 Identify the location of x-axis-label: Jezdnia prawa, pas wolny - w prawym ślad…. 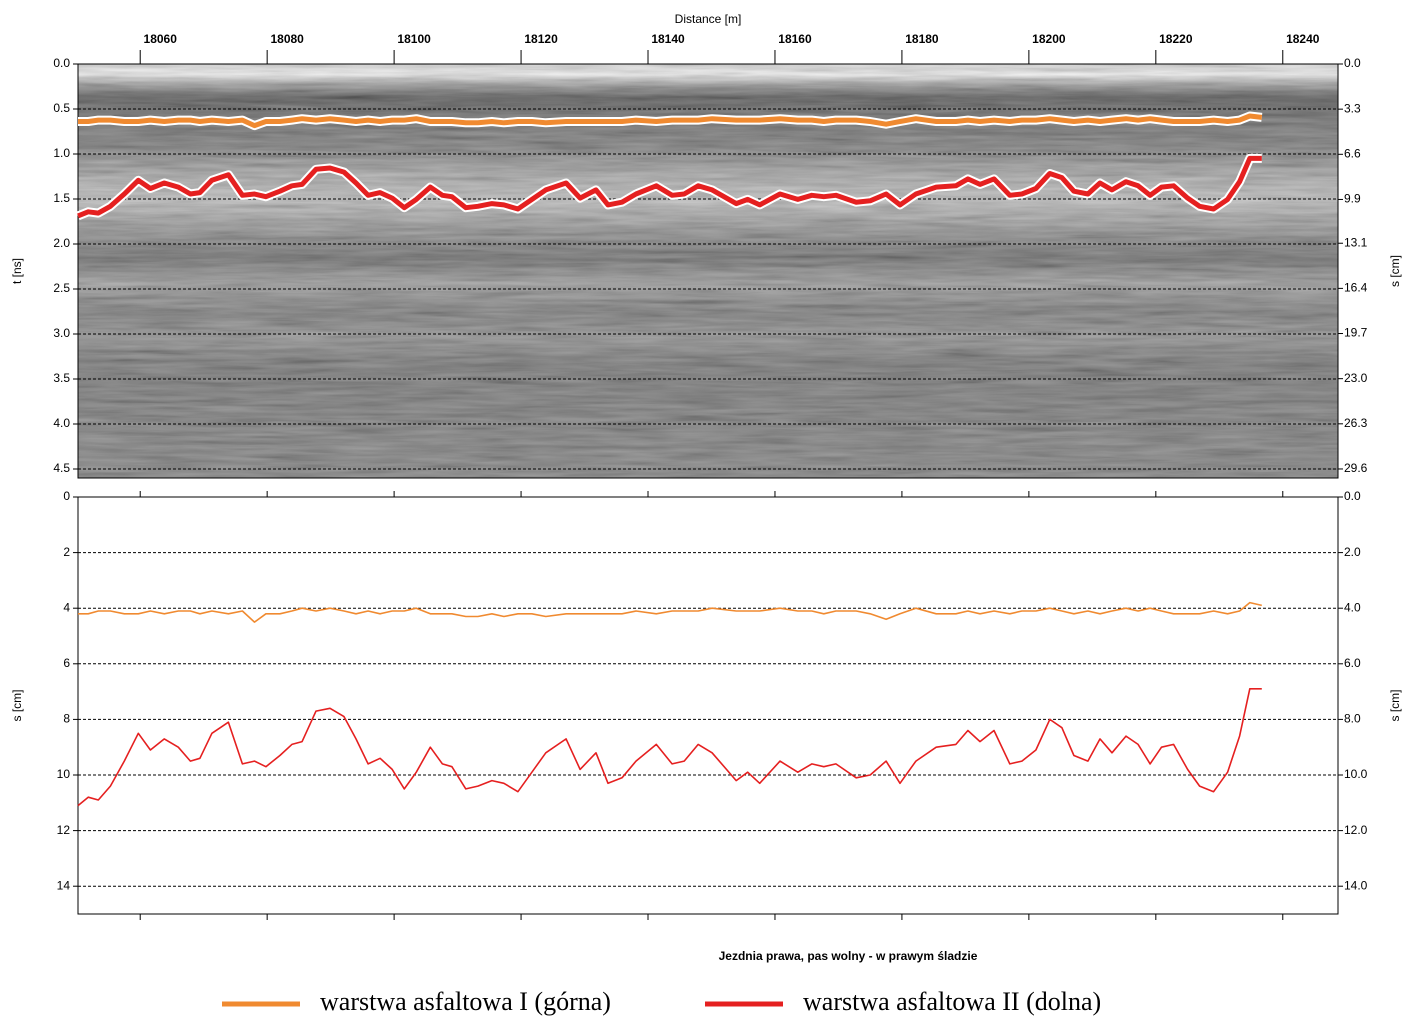
(848, 956).